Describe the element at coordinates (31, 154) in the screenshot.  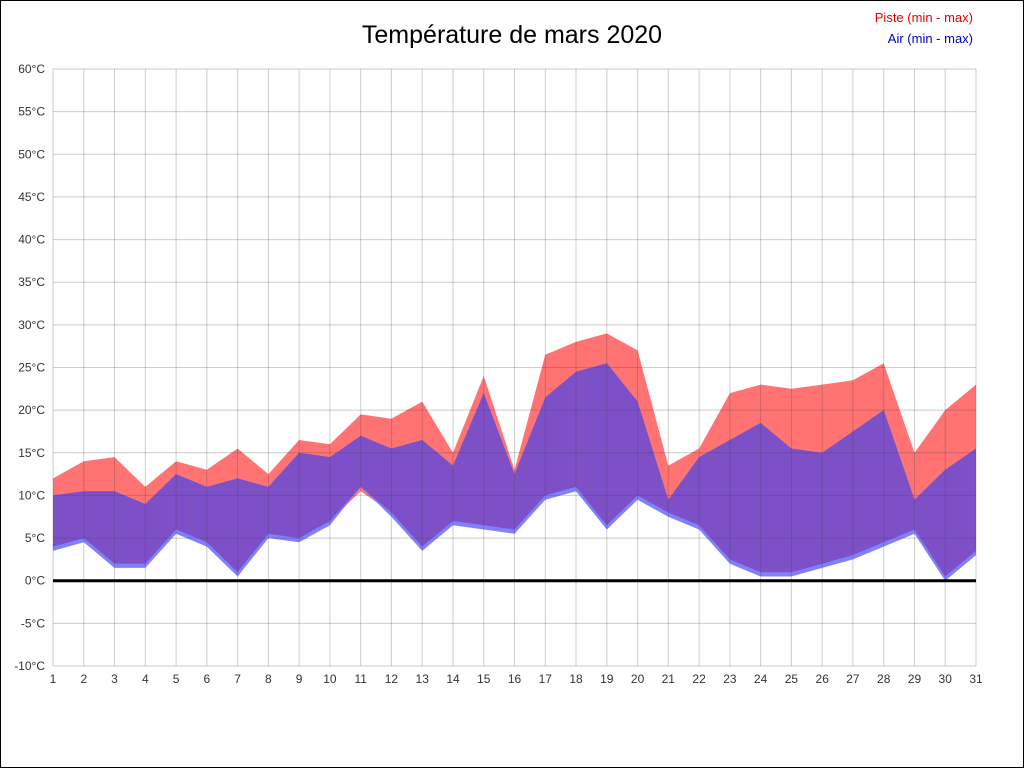
I see `y-tick-label: 50°C` at that location.